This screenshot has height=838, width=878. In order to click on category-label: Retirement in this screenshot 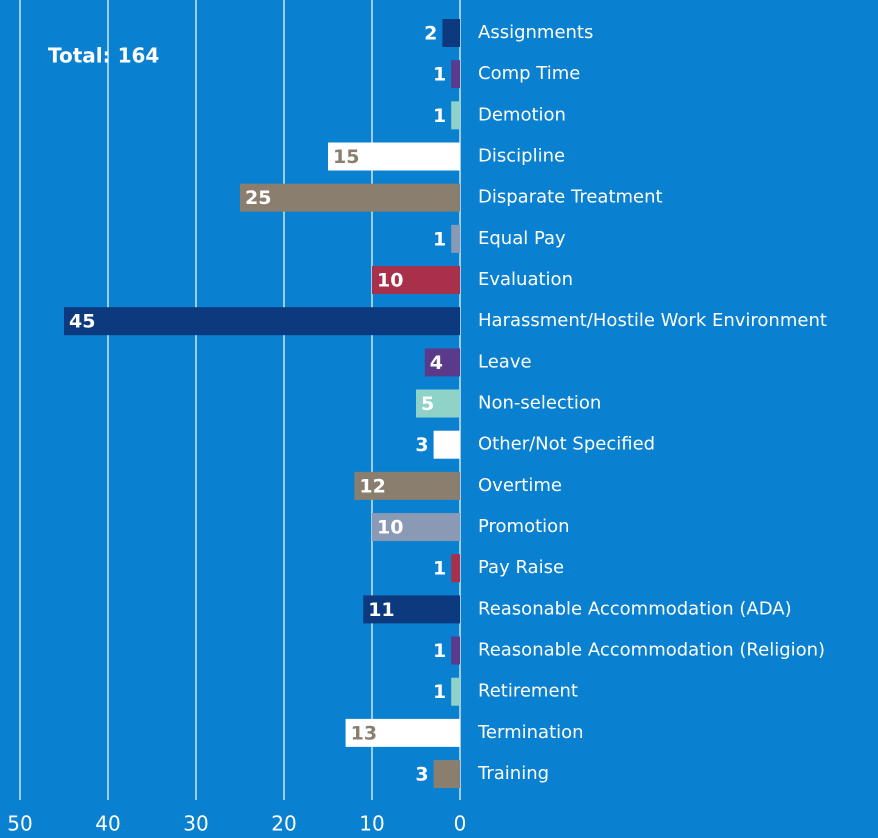, I will do `click(528, 691)`.